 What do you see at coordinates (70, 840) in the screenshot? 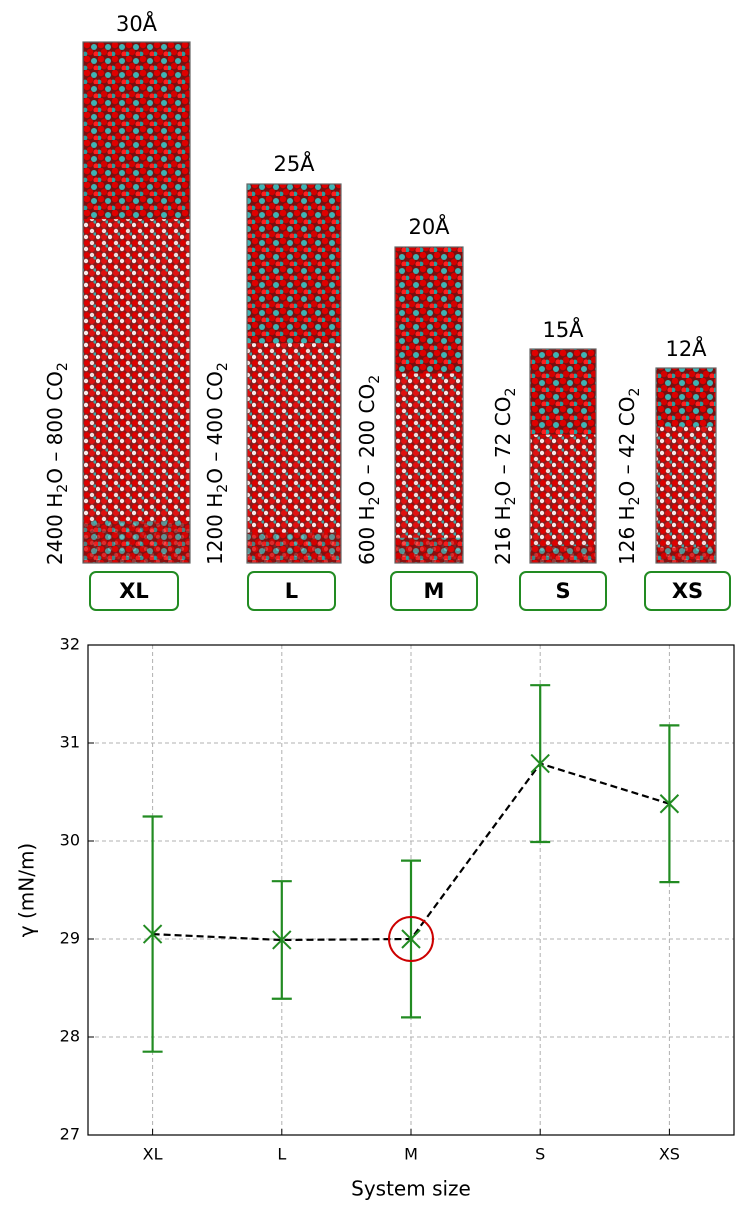
I see `y-tick-label: 30` at bounding box center [70, 840].